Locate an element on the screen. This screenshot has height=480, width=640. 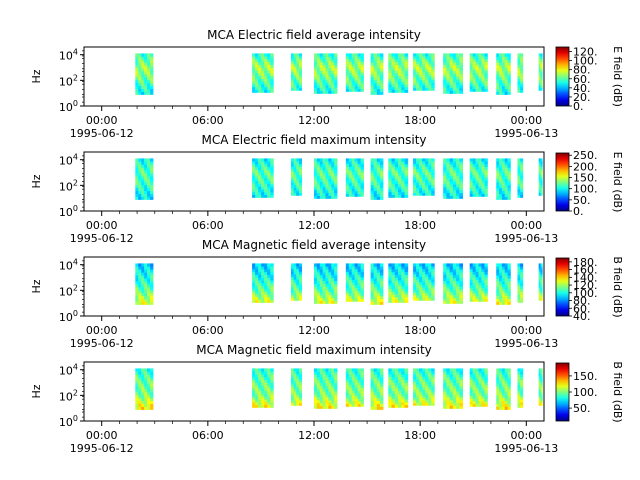
x-tick-label: 12:00 is located at coordinates (314, 435).